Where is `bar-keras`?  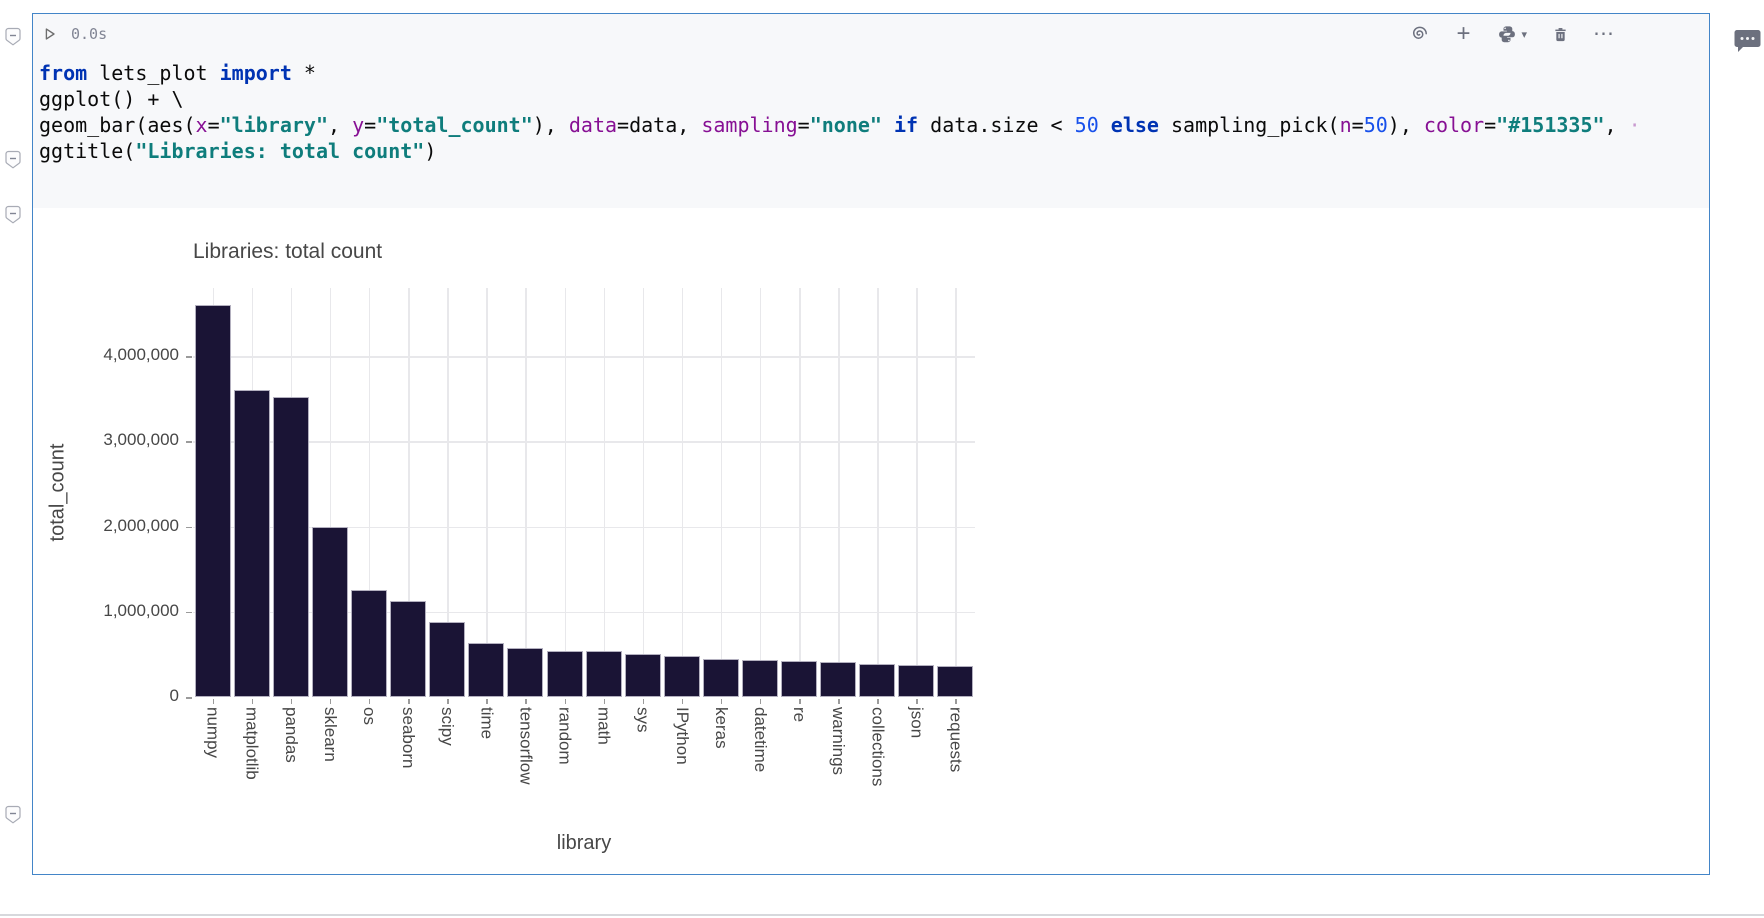 bar-keras is located at coordinates (720, 678).